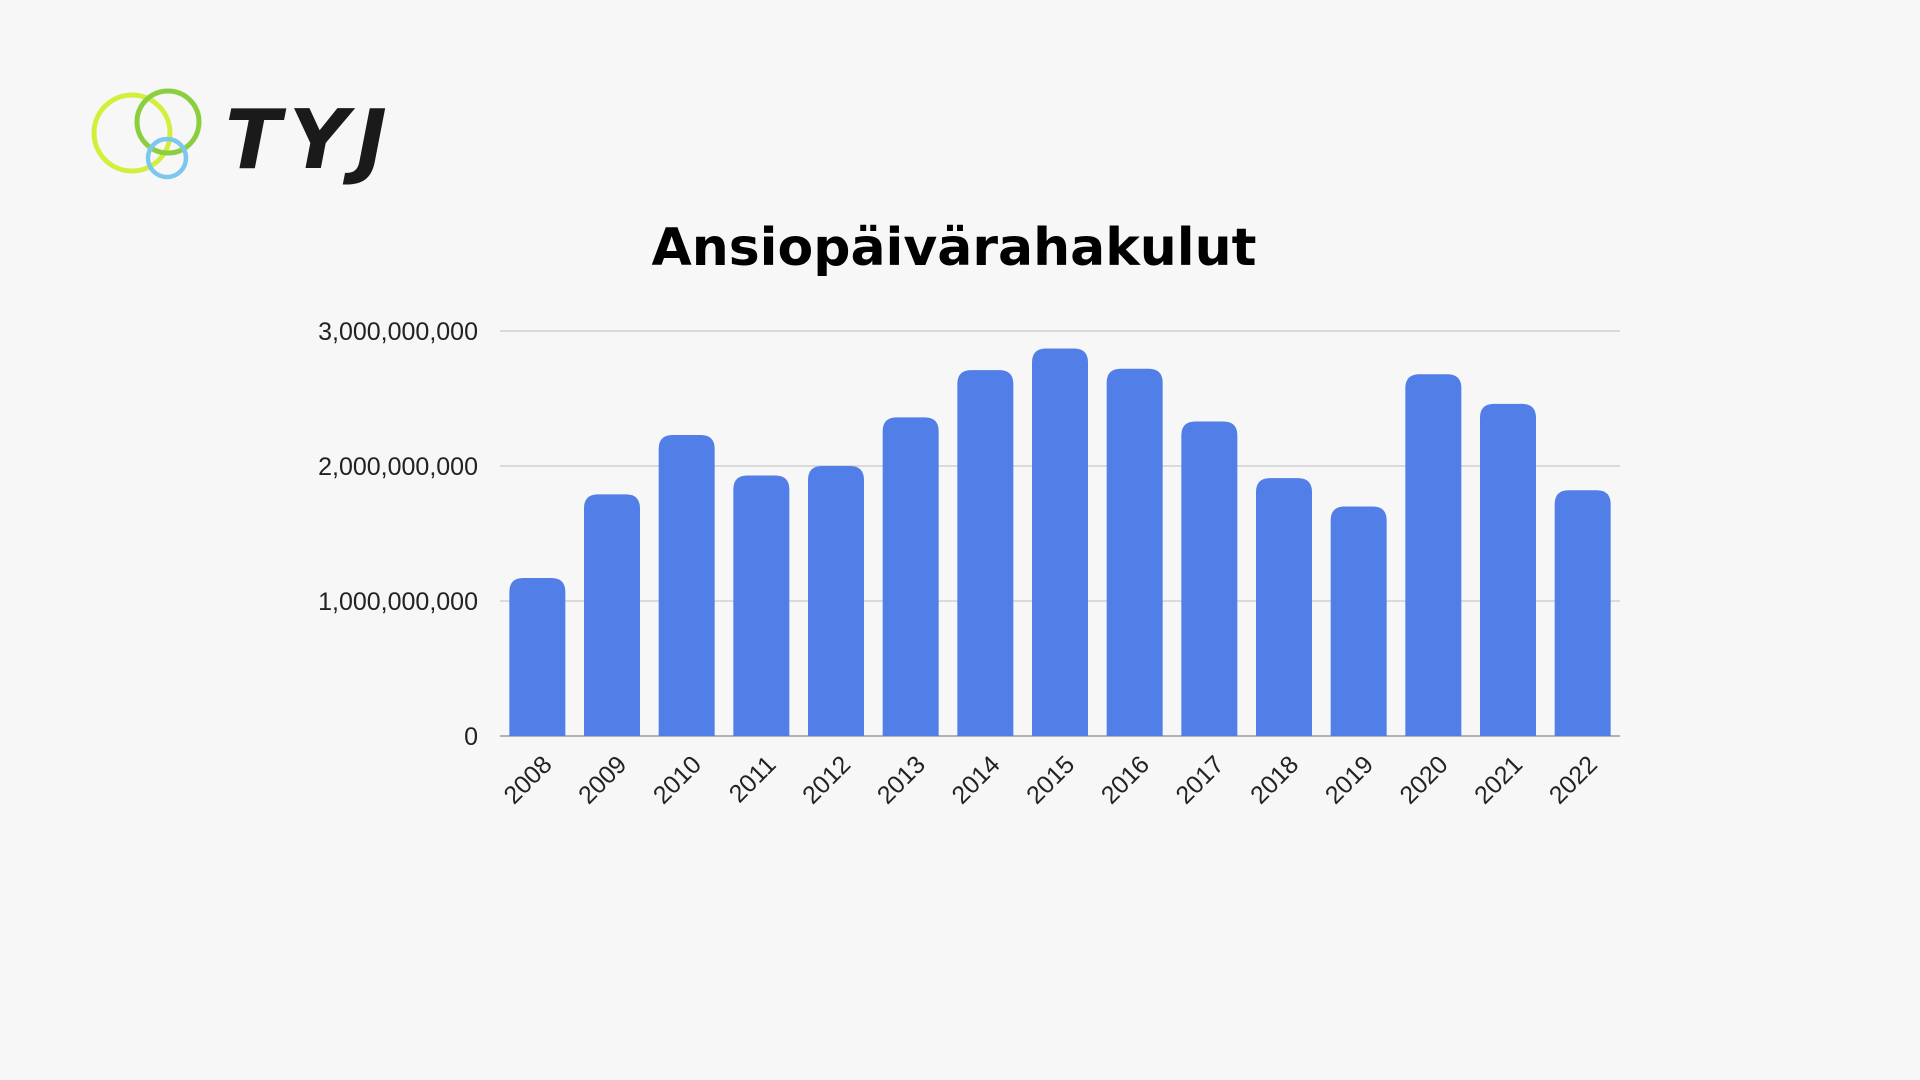 The height and width of the screenshot is (1080, 1920). What do you see at coordinates (1358, 621) in the screenshot?
I see `bar-2019` at bounding box center [1358, 621].